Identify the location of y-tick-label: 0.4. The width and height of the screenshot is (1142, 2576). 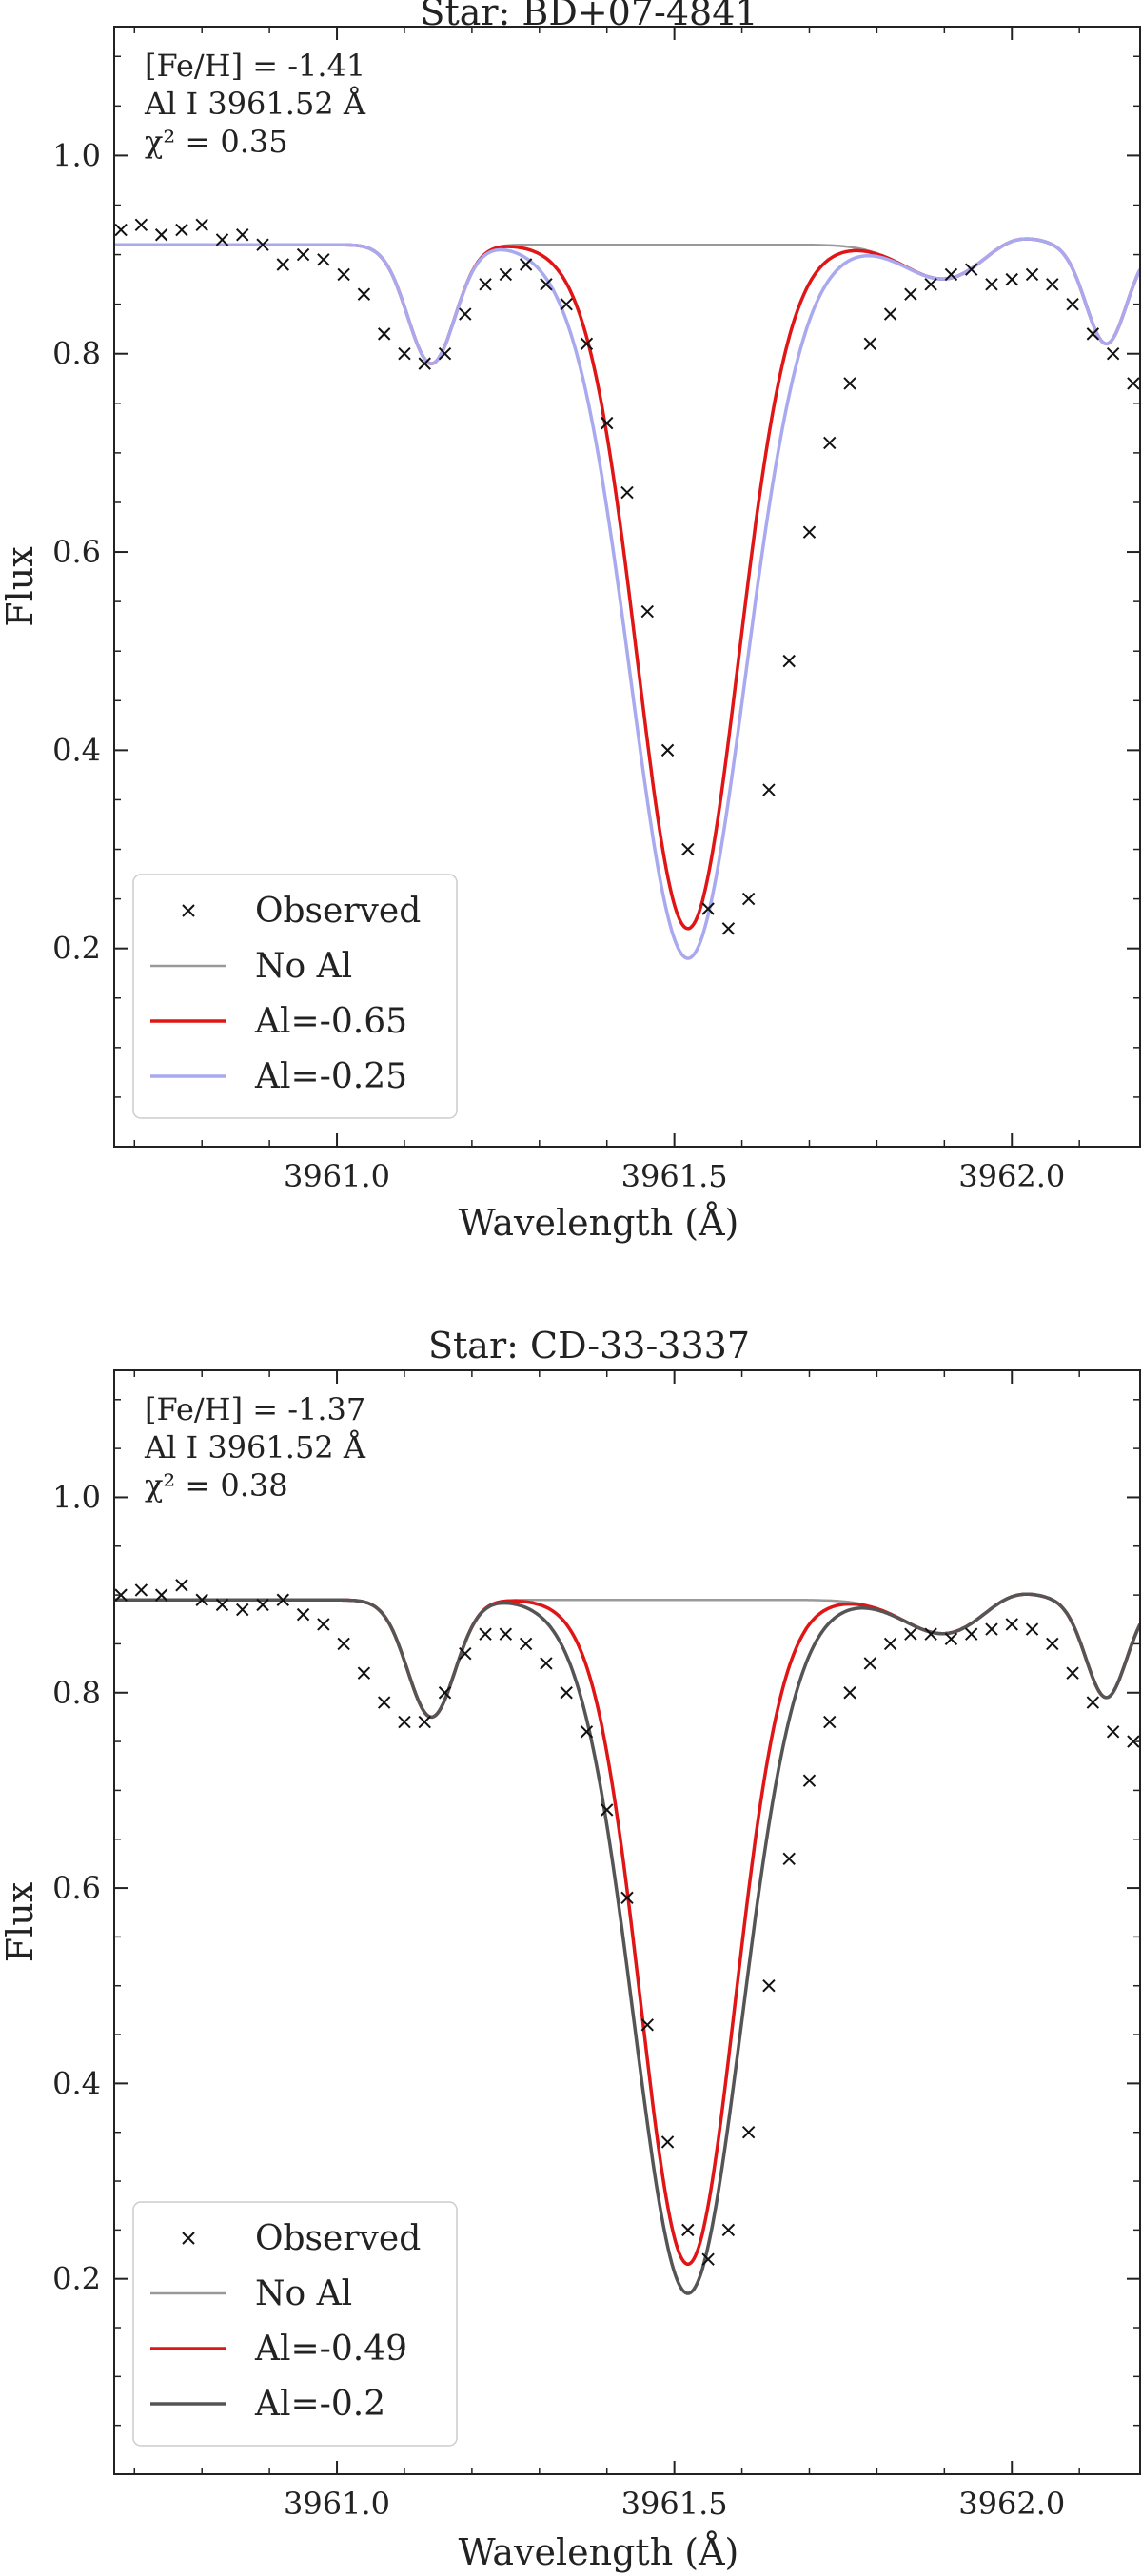
(76, 750).